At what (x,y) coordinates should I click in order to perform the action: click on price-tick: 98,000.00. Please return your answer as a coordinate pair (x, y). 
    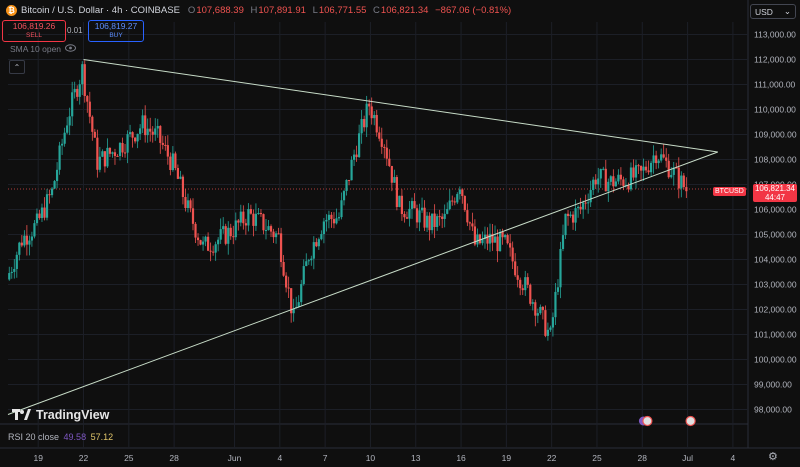
    Looking at the image, I should click on (773, 410).